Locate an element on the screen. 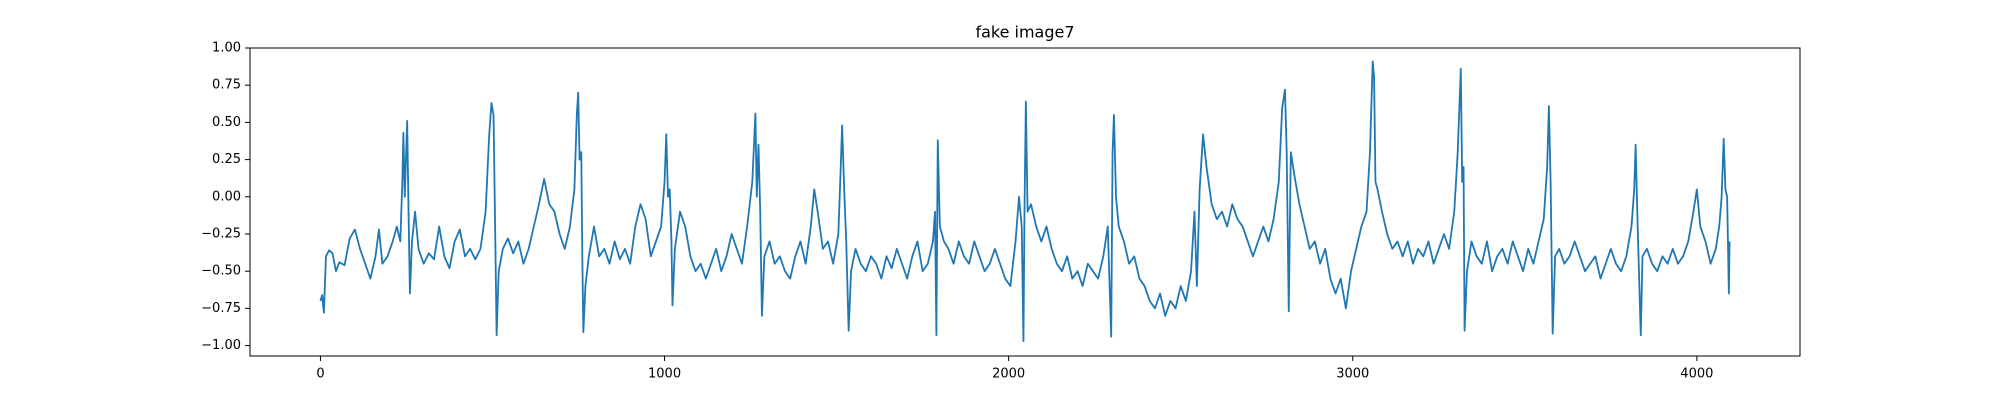 This screenshot has height=400, width=2000. chart-title: fake image7 is located at coordinates (1024, 32).